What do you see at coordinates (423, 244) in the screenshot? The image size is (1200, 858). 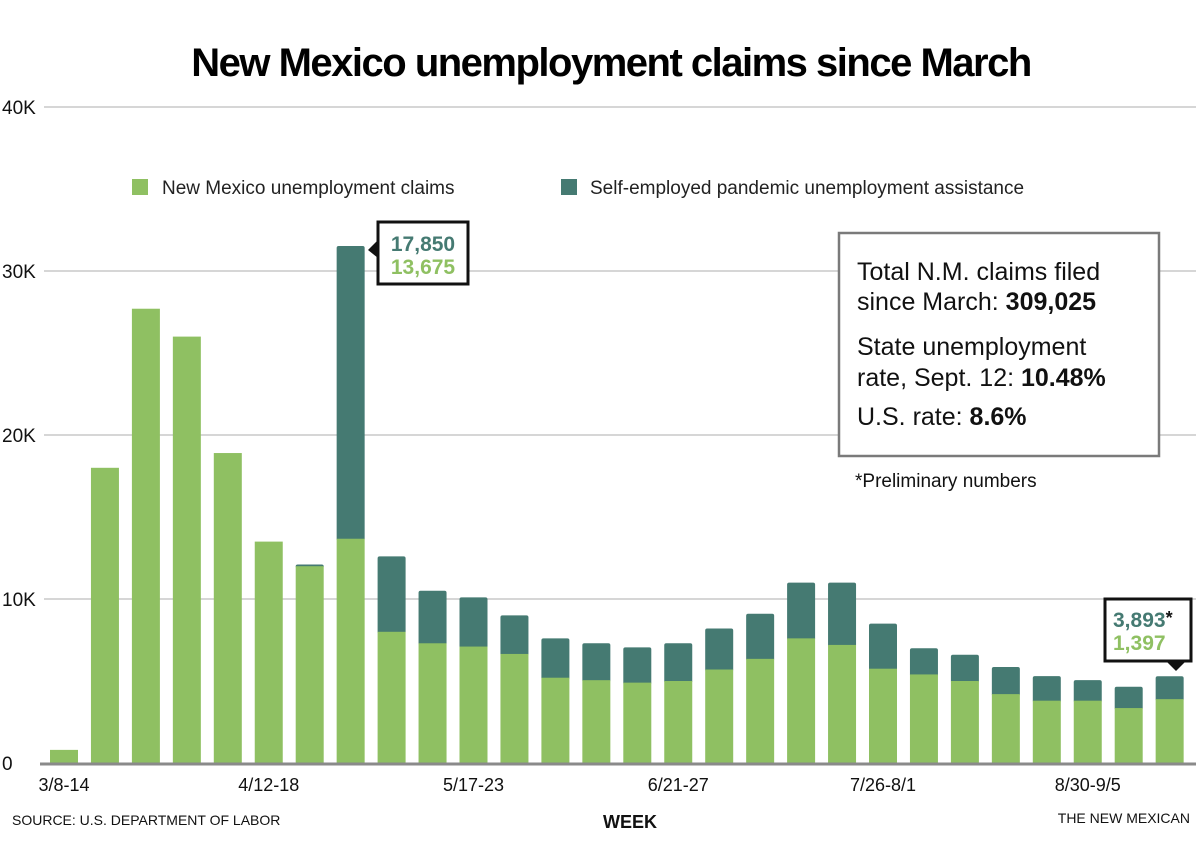 I see `callout-peak-pua-value: 17,850` at bounding box center [423, 244].